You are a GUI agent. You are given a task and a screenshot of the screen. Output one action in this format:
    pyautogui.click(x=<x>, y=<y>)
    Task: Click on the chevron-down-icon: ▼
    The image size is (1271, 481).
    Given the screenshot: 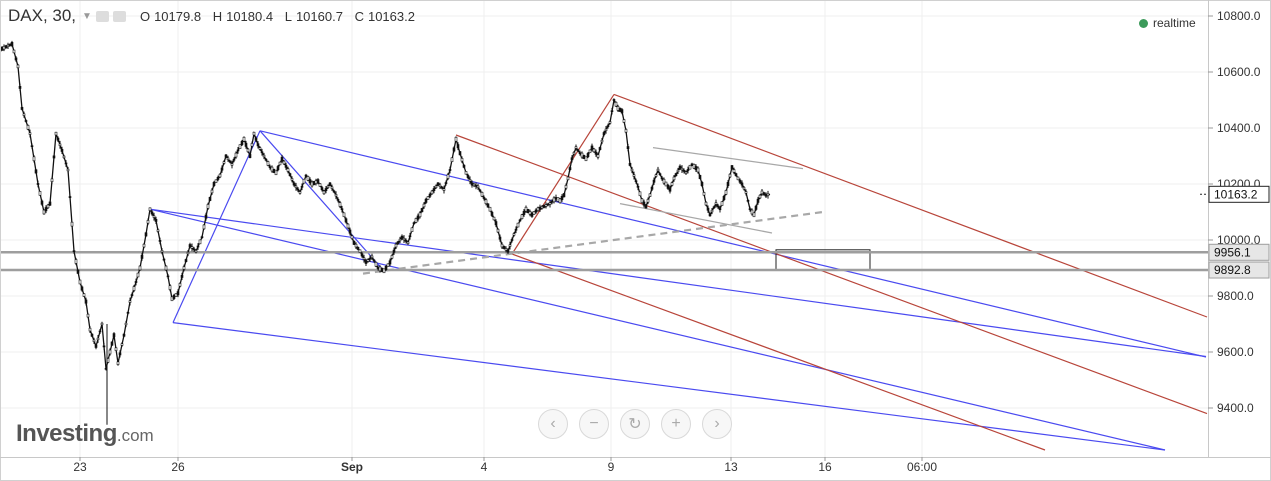 What is the action you would take?
    pyautogui.click(x=87, y=16)
    